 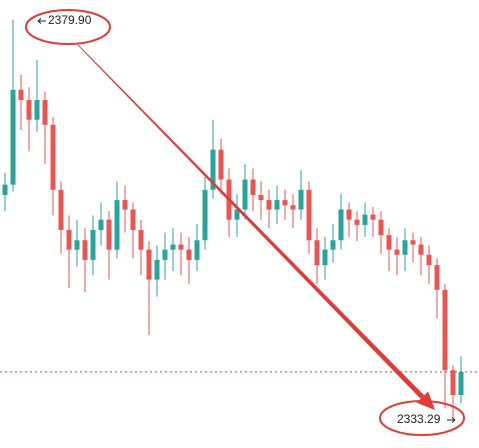 I want to click on trend-arrow-head, so click(x=425, y=400).